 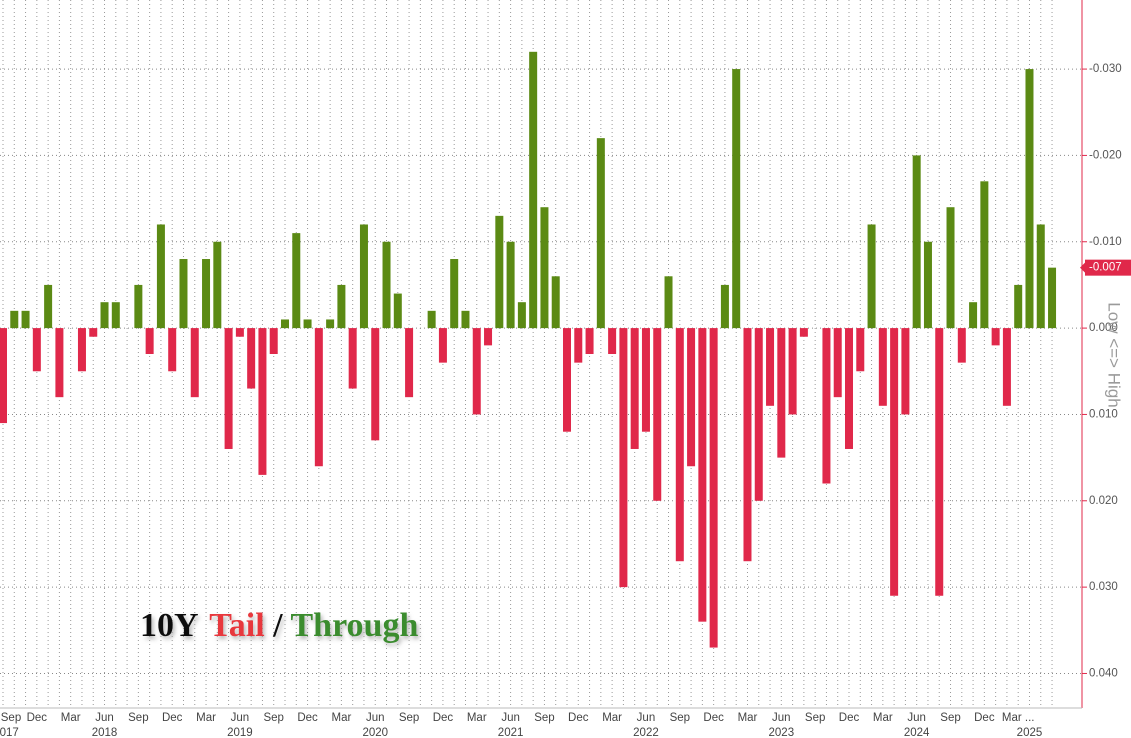 What do you see at coordinates (646, 732) in the screenshot?
I see `x-year-label: 2022` at bounding box center [646, 732].